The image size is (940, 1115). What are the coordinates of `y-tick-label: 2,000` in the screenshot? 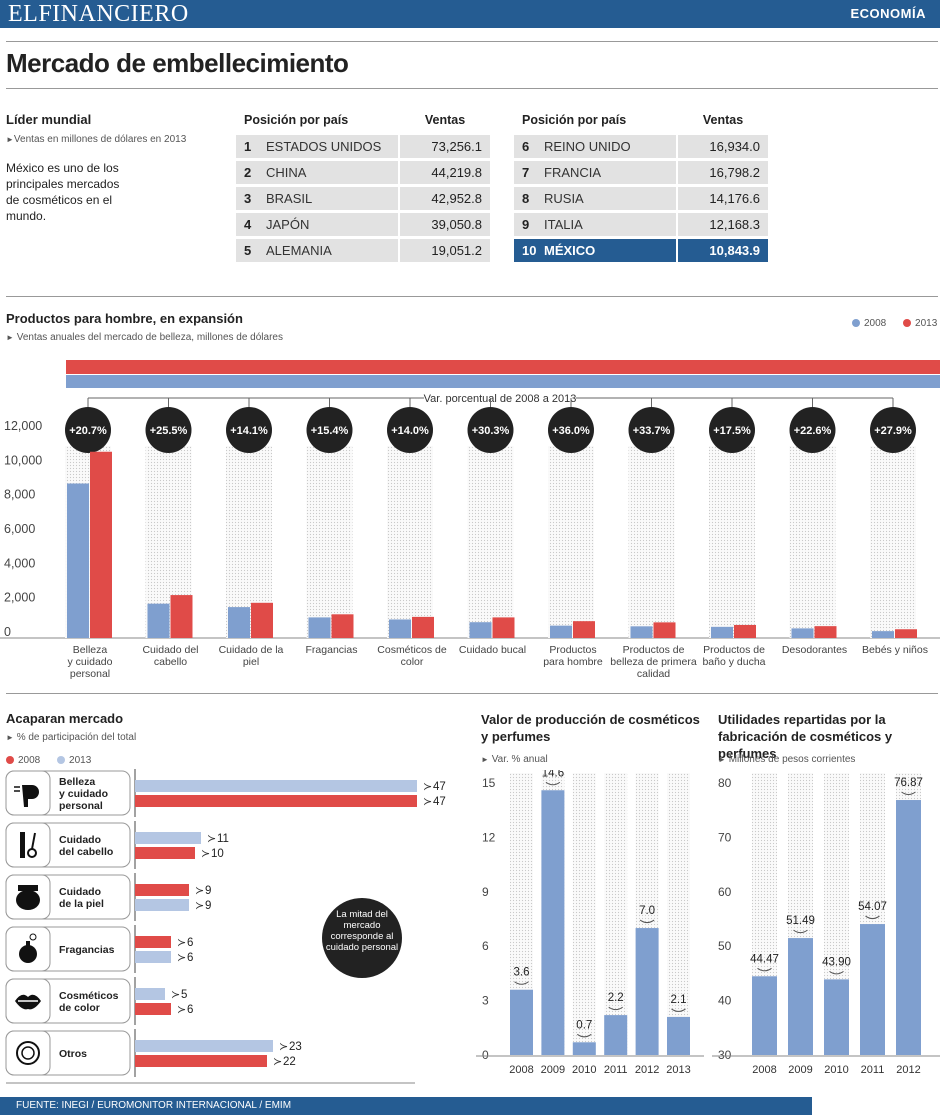 It's located at (19, 598).